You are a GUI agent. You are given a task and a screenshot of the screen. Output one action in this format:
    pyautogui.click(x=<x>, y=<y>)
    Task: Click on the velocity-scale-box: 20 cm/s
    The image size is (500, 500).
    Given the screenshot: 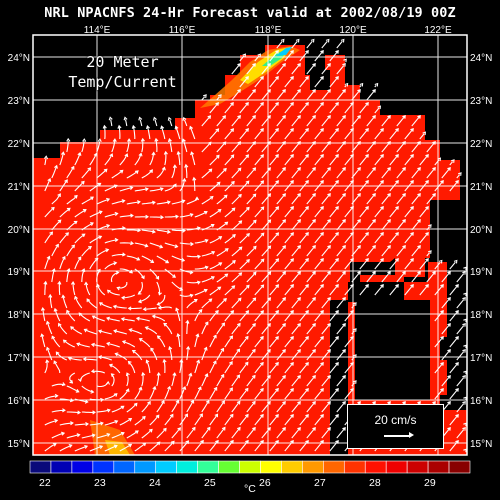 What is the action you would take?
    pyautogui.click(x=395, y=426)
    